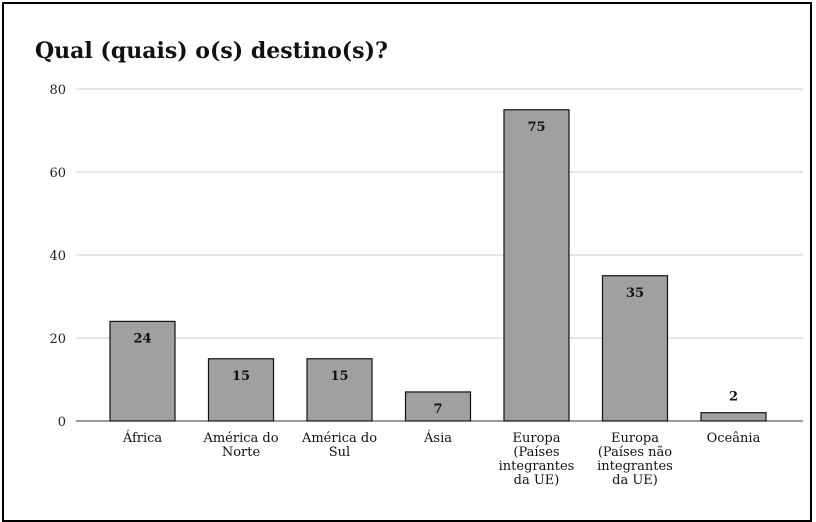 This screenshot has height=522, width=816. Describe the element at coordinates (57, 173) in the screenshot. I see `y-tick-label: 60` at that location.